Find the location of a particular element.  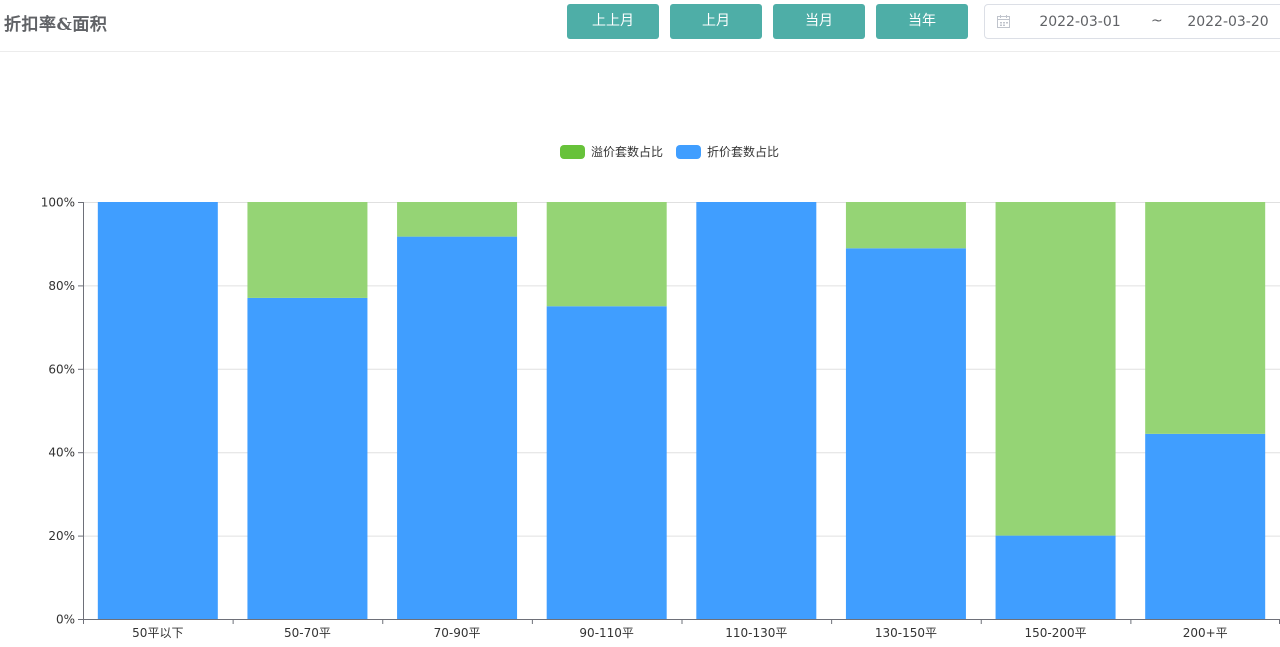

calendar-icon is located at coordinates (1003, 21).